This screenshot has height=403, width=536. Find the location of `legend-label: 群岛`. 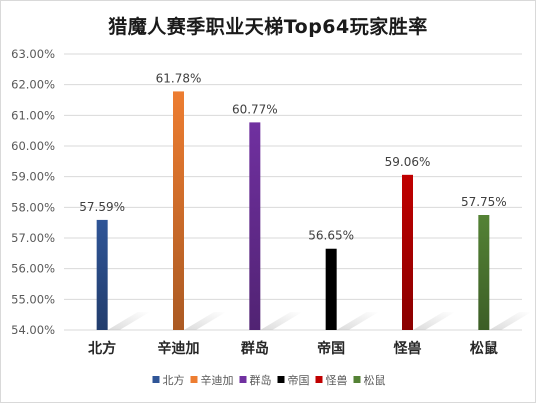

legend-label: 群岛 is located at coordinates (261, 380).